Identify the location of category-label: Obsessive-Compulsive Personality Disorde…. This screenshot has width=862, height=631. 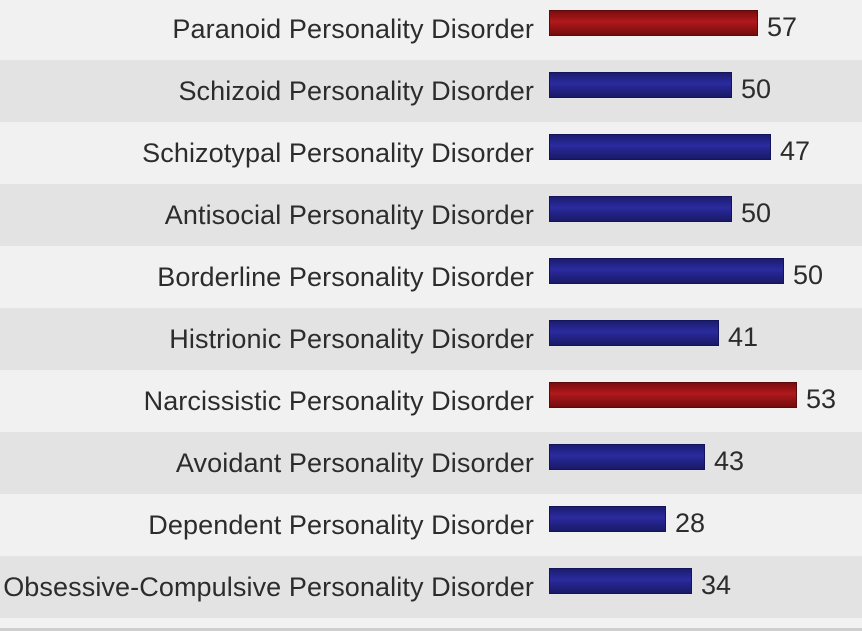
(268, 587).